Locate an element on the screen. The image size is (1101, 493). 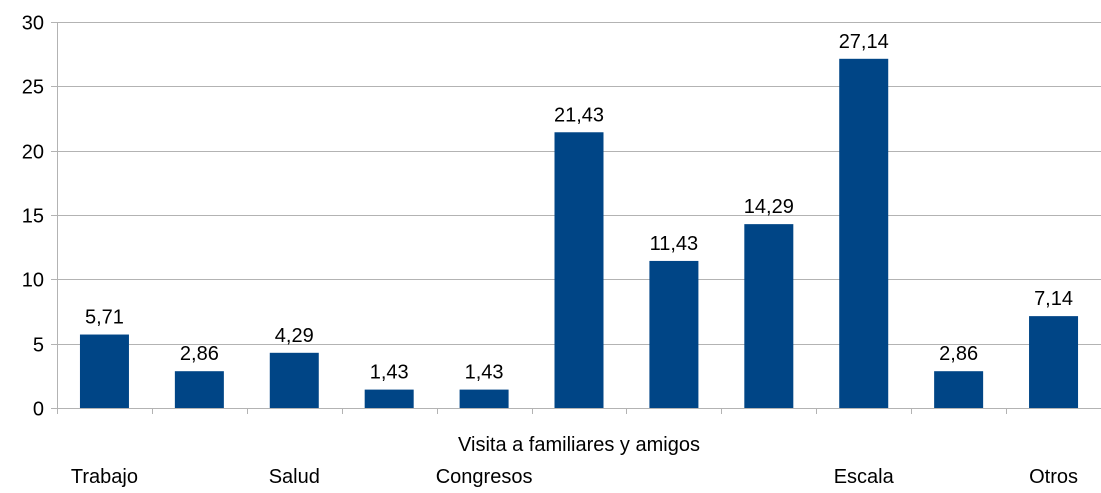
data-label: 7,14 is located at coordinates (1053, 299).